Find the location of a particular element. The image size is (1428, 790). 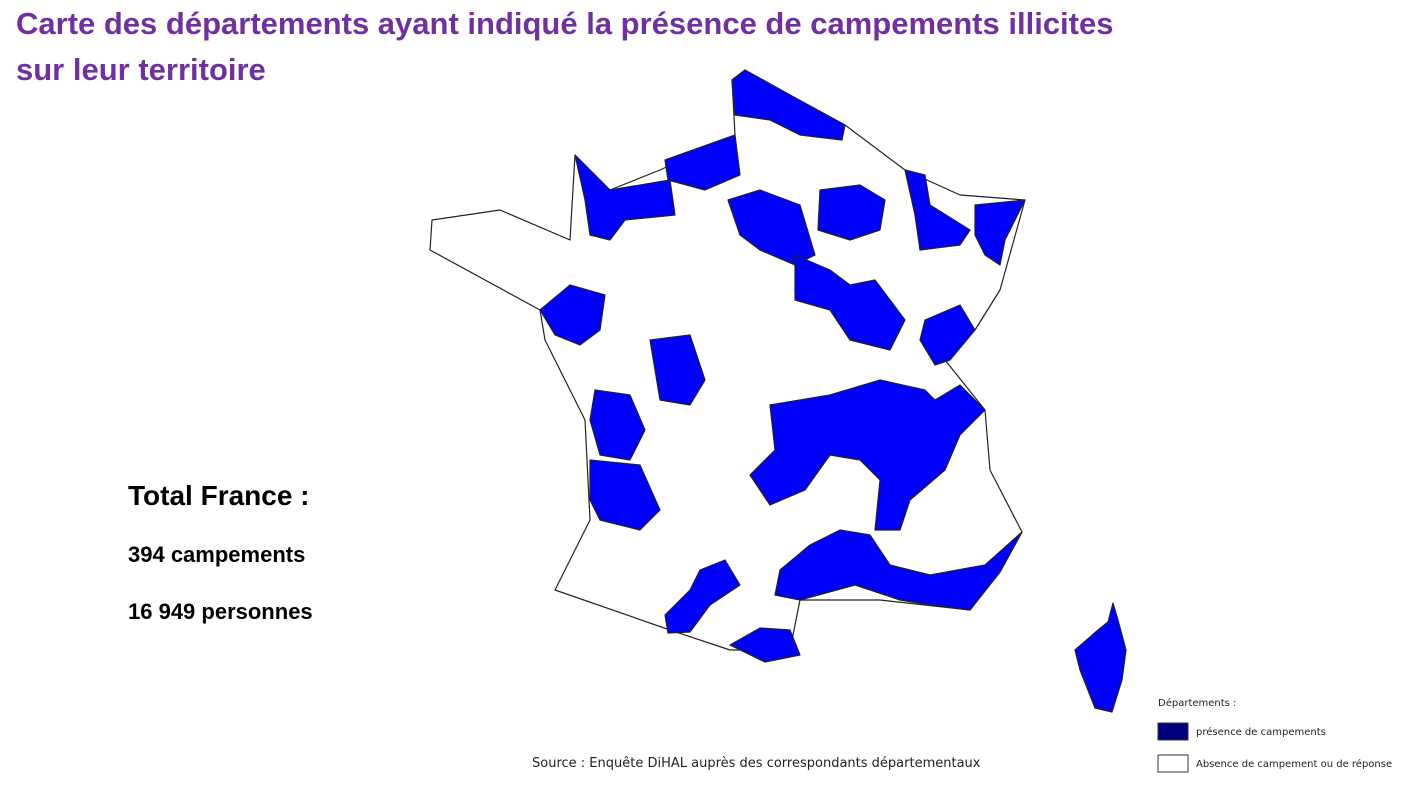

total-camps: 394 campements is located at coordinates (217, 554).